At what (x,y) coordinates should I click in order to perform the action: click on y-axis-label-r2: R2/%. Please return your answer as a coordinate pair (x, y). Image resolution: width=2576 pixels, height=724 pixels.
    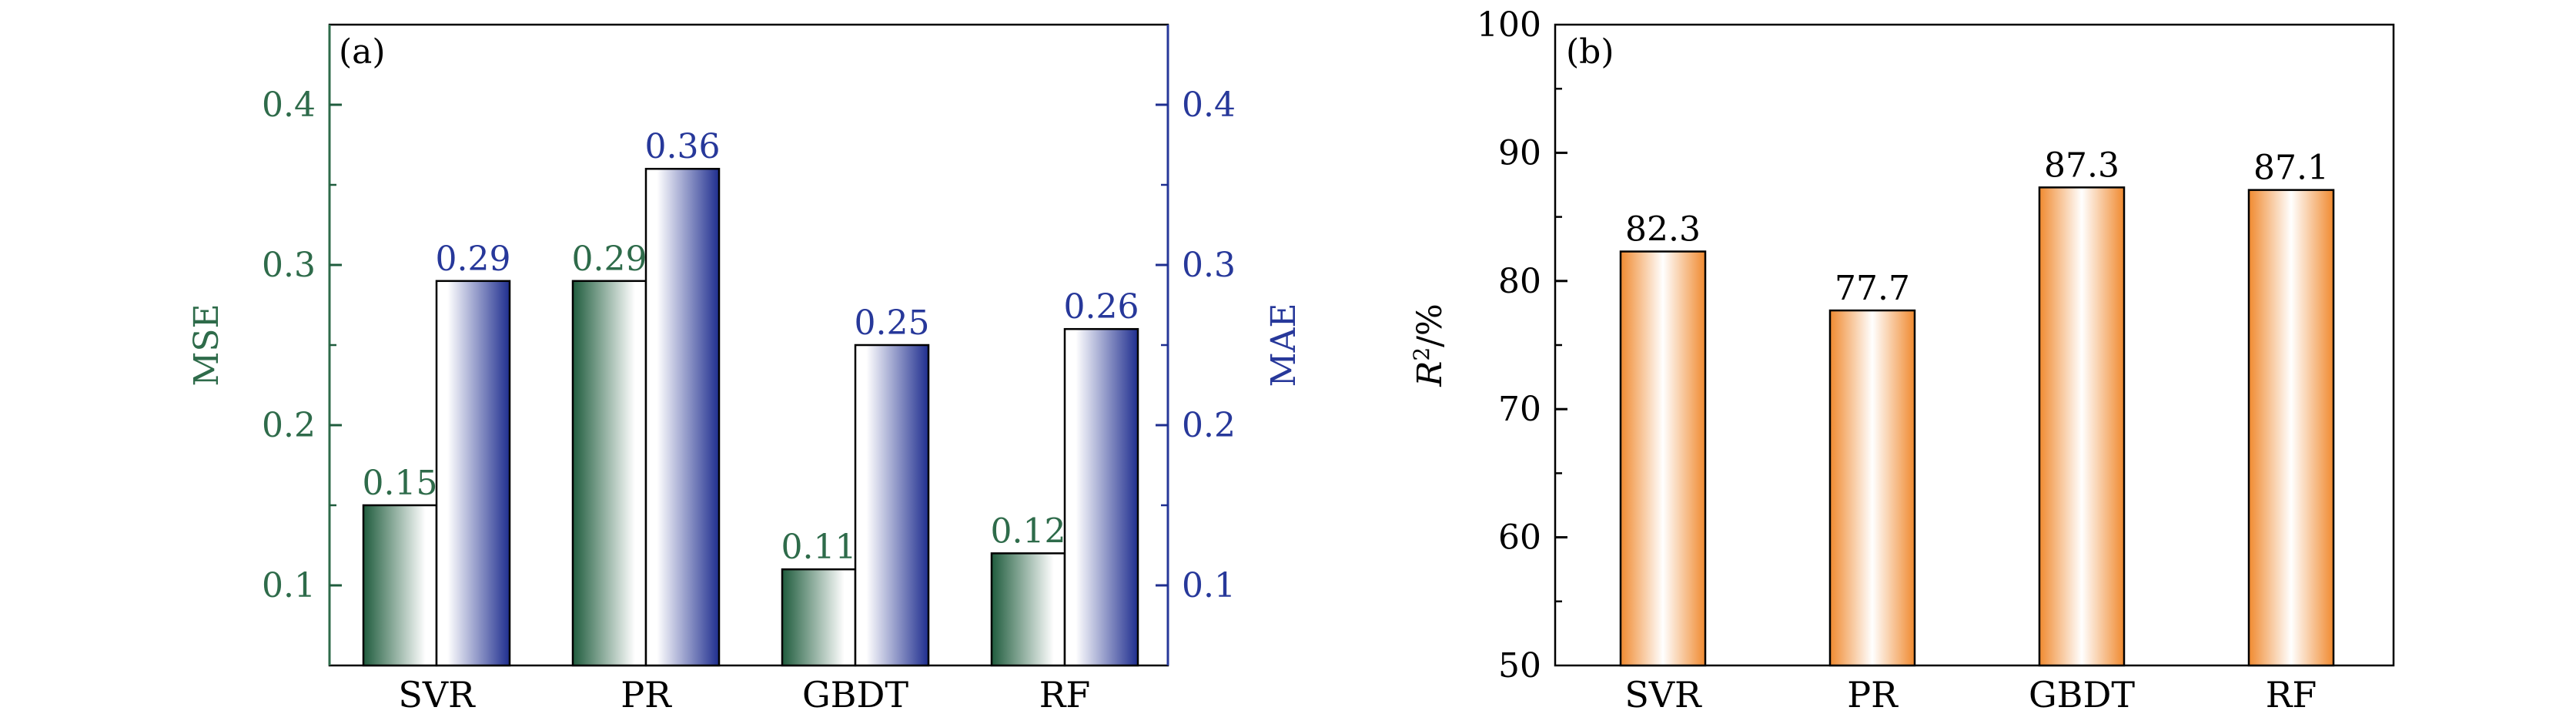
    Looking at the image, I should click on (1429, 345).